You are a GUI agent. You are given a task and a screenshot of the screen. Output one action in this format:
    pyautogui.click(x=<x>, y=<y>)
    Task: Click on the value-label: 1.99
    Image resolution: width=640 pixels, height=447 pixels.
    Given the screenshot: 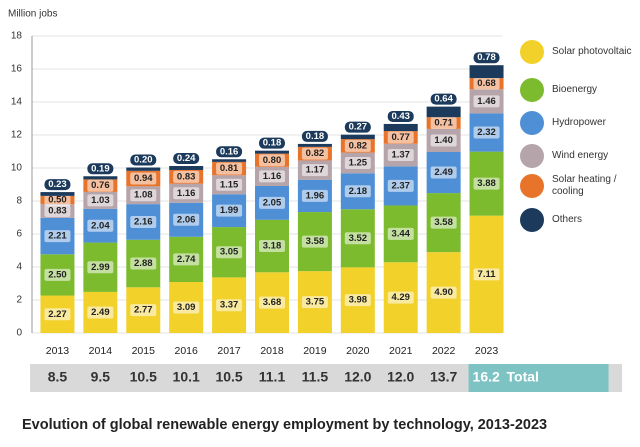 What is the action you would take?
    pyautogui.click(x=229, y=210)
    